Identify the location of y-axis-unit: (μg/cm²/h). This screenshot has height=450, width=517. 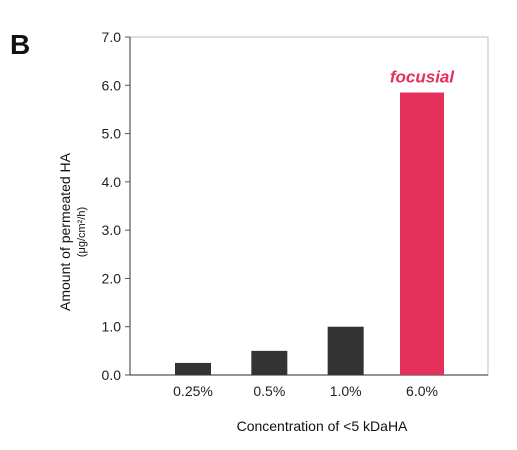
(82, 232).